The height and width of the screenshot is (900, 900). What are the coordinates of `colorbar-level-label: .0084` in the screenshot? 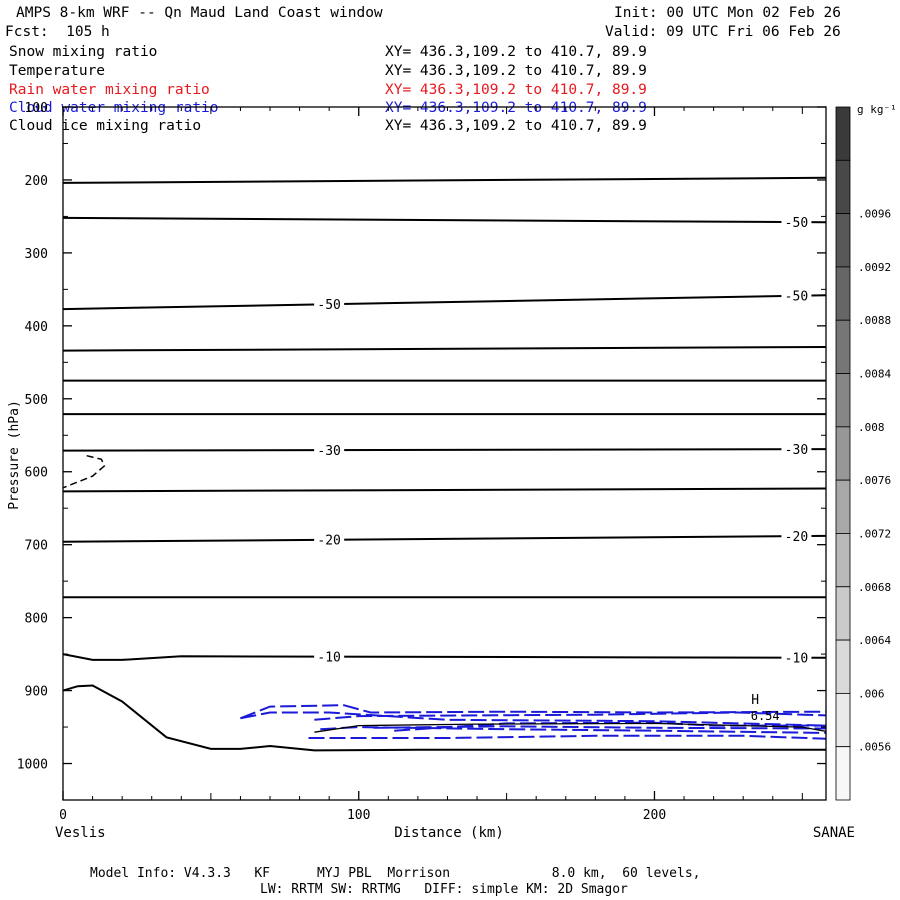 It's located at (874, 374).